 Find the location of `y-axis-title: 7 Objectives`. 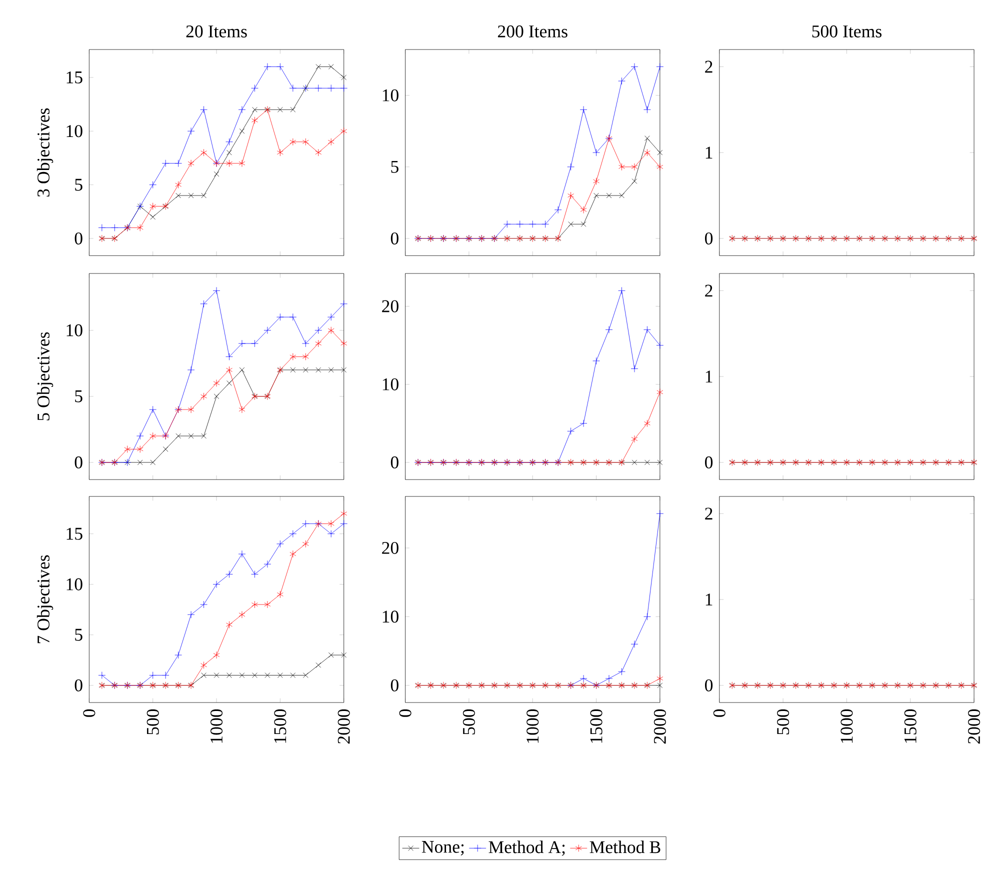

y-axis-title: 7 Objectives is located at coordinates (45, 599).